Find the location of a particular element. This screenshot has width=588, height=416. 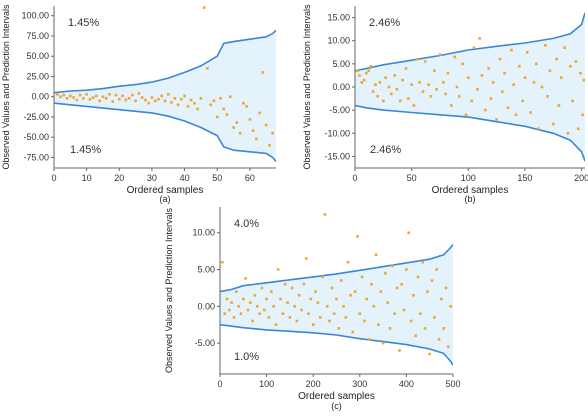

x-tick-label: 30 is located at coordinates (152, 178).